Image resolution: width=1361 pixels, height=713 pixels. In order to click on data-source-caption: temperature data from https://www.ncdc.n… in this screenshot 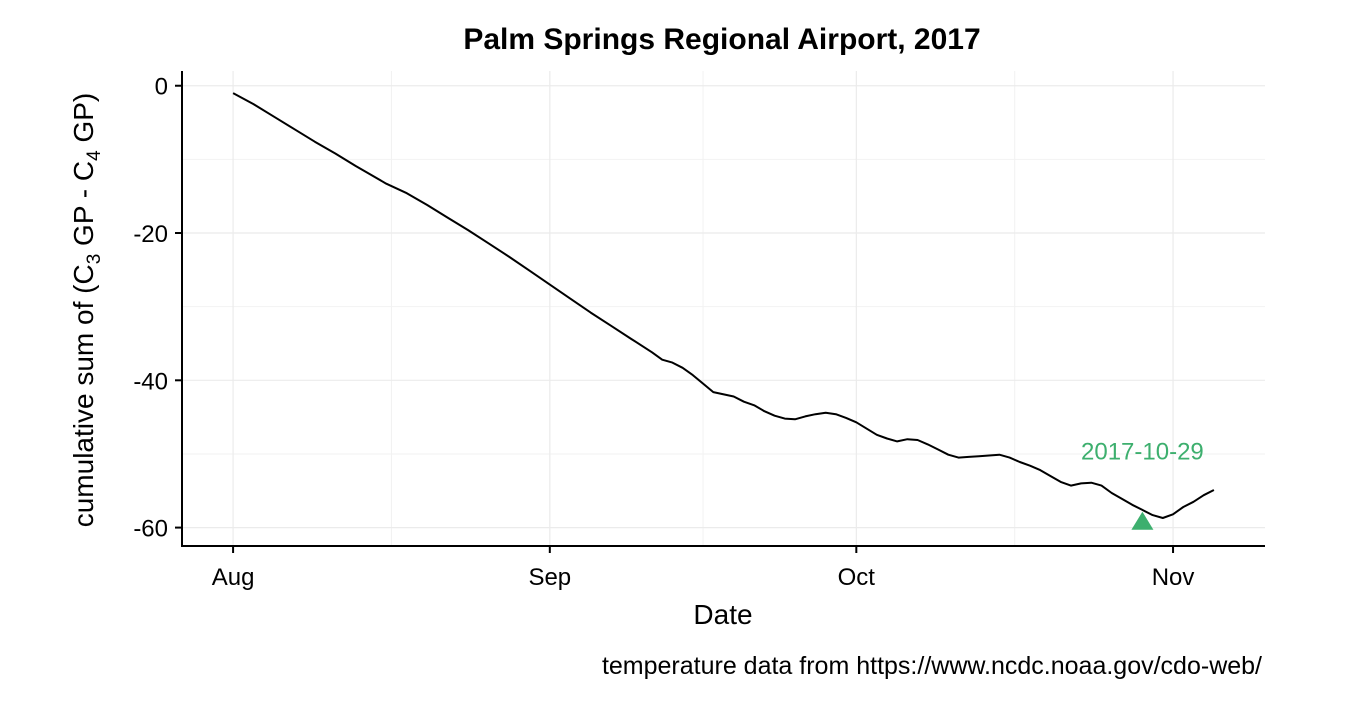, I will do `click(932, 666)`.